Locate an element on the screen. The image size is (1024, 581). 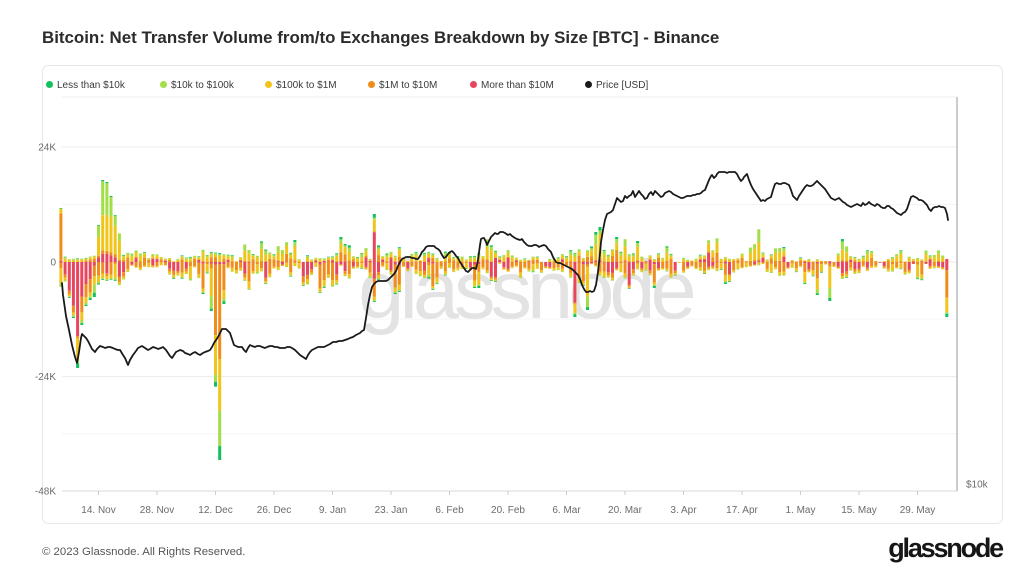
svg-text: Less than $10k is located at coordinates (91, 85).